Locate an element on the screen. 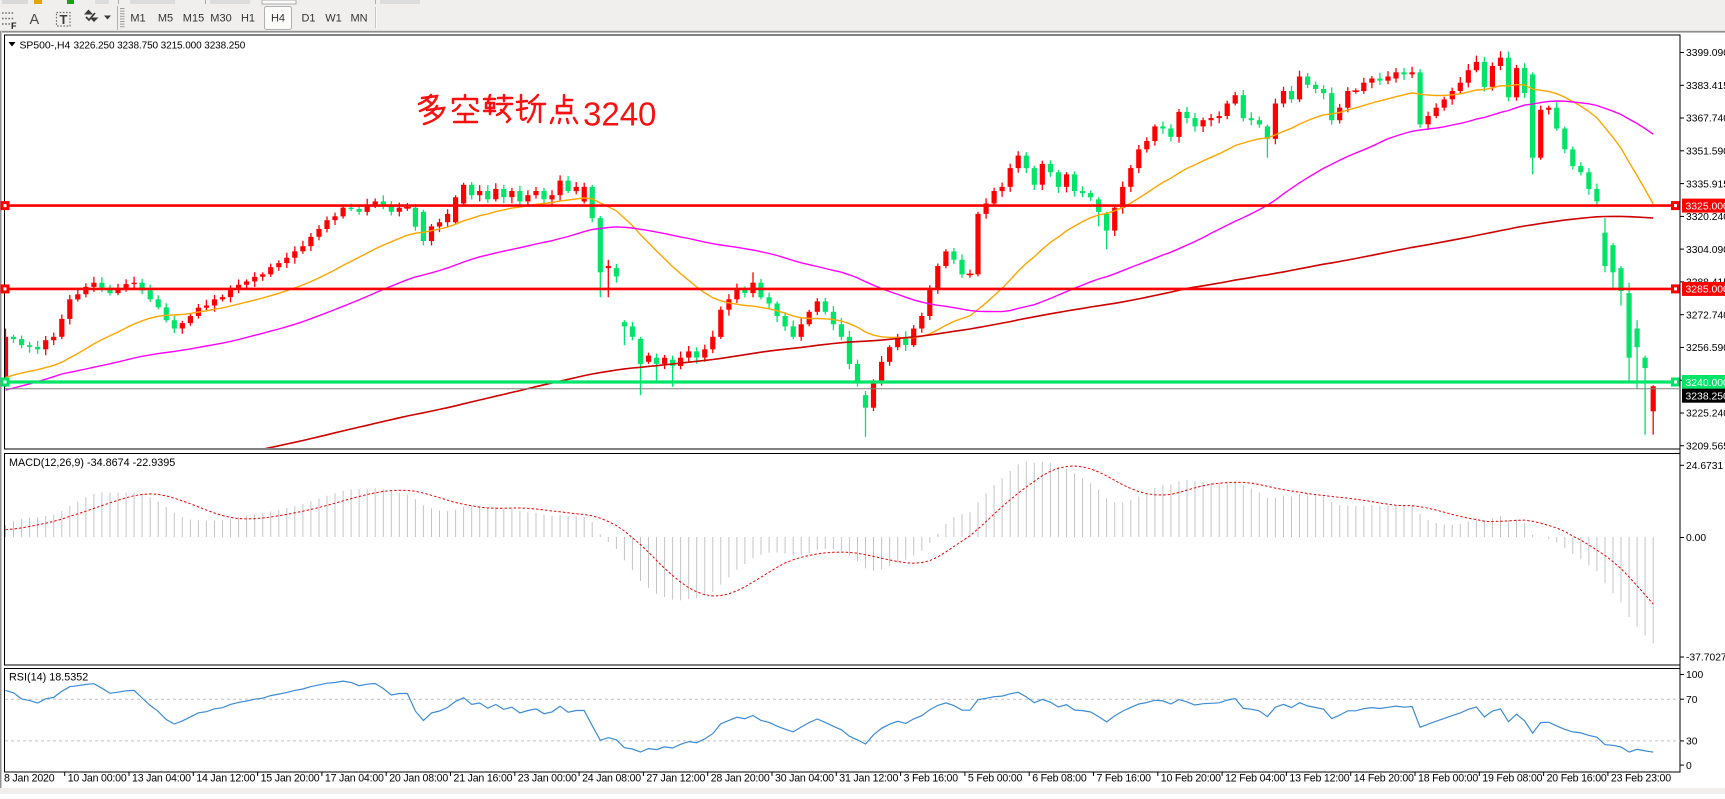 The image size is (1725, 799). svg-text:MACD(12,26,9) -34.8674 -22.939: MACD(12,26,9) -34.8674 -22.9395 is located at coordinates (92, 463).